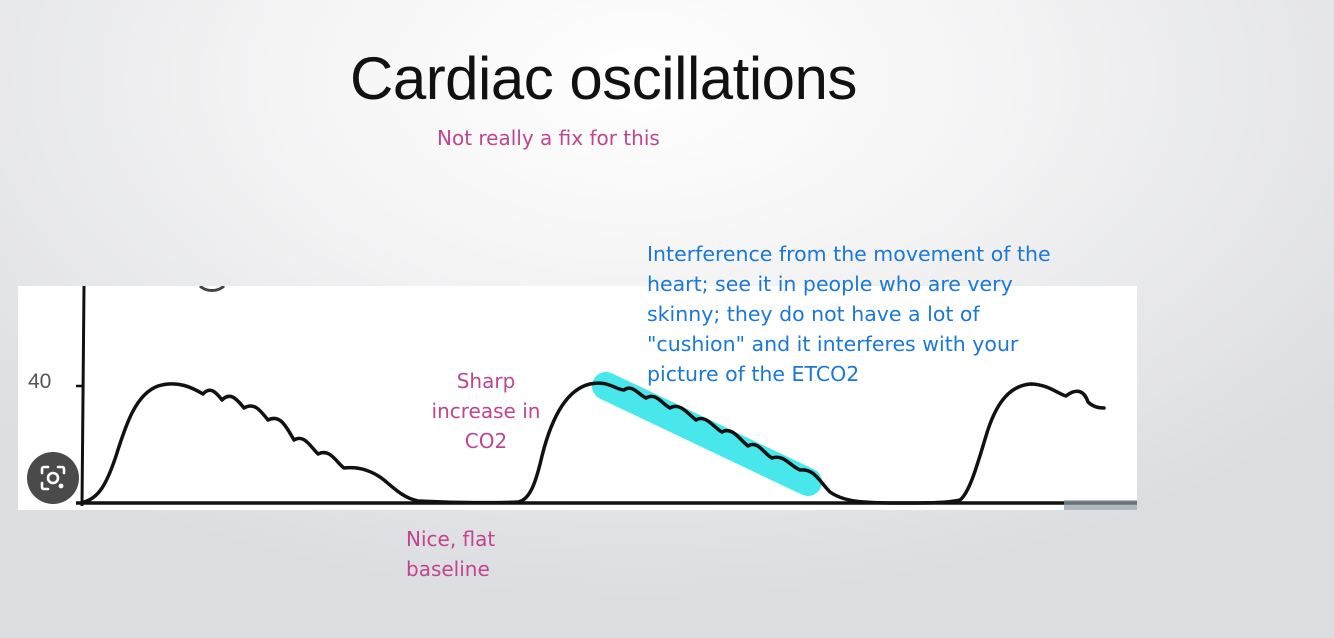 This screenshot has width=1334, height=638. What do you see at coordinates (486, 411) in the screenshot?
I see `sharp-increase-annotation: Sharp increase in CO2` at bounding box center [486, 411].